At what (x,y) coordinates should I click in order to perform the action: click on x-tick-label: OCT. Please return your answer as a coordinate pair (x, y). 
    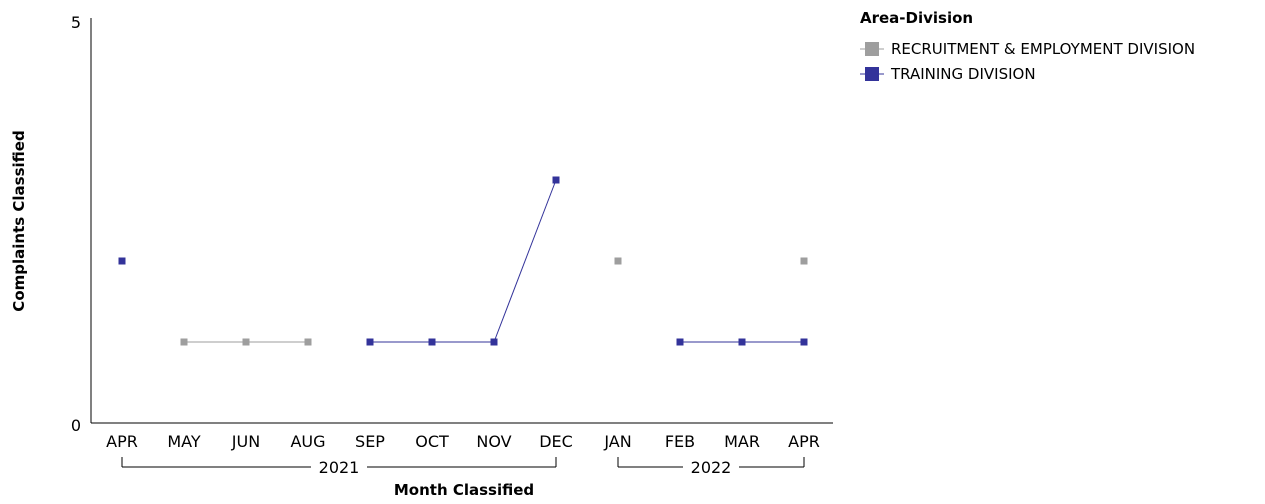
    Looking at the image, I should click on (432, 441).